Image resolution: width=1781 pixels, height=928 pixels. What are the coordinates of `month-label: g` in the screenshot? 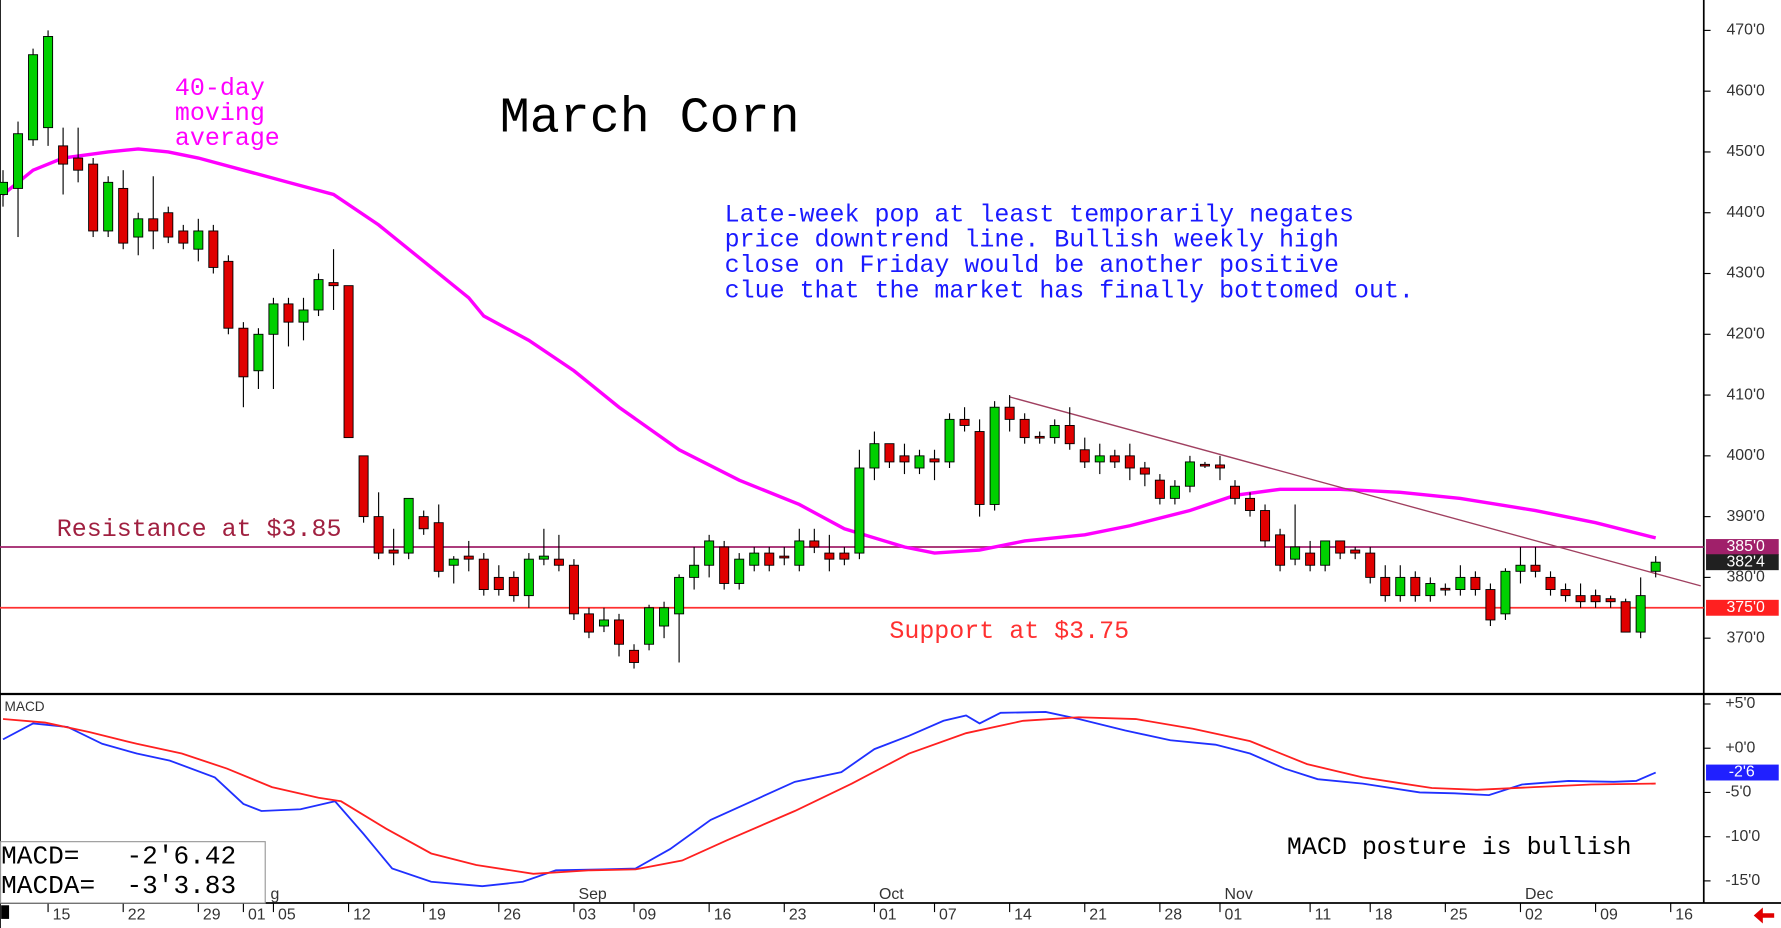 It's located at (274, 894).